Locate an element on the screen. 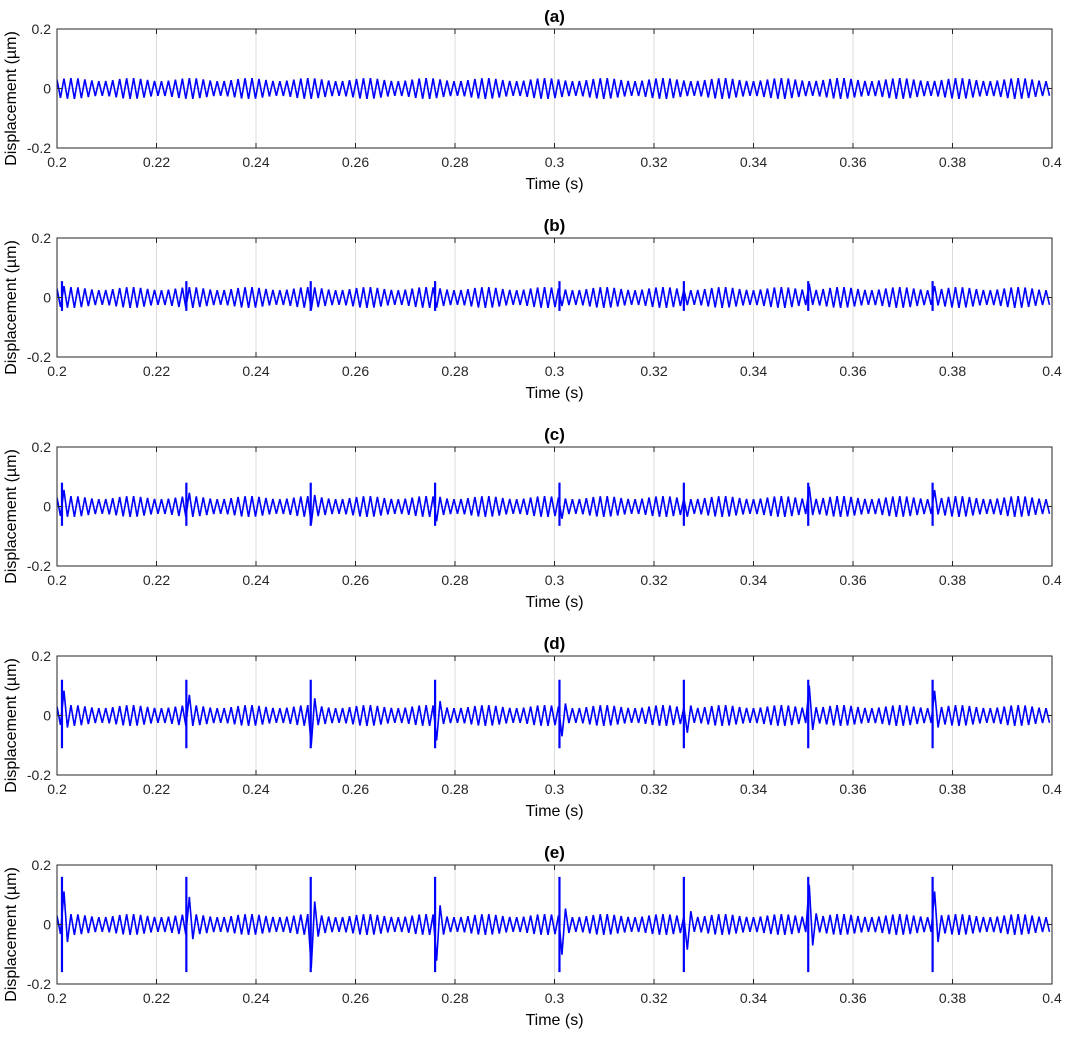 The image size is (1065, 1038). panel-title: (a) is located at coordinates (554, 16).